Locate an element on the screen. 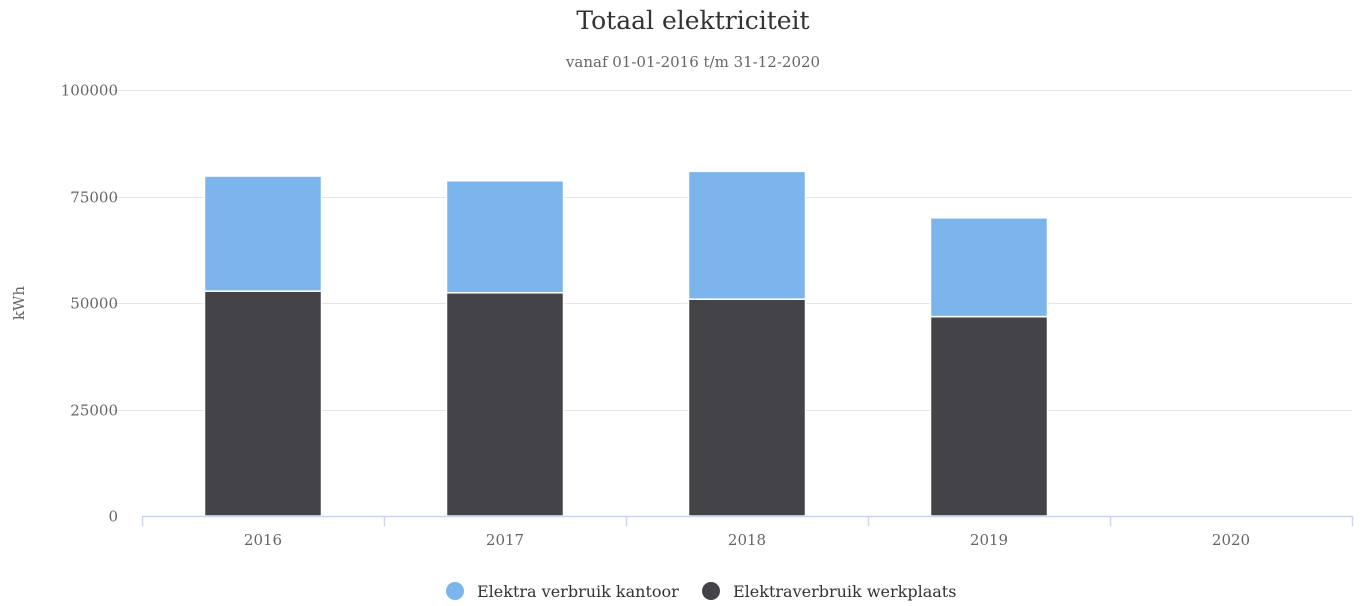  y-axis-label: kWh is located at coordinates (19, 303).